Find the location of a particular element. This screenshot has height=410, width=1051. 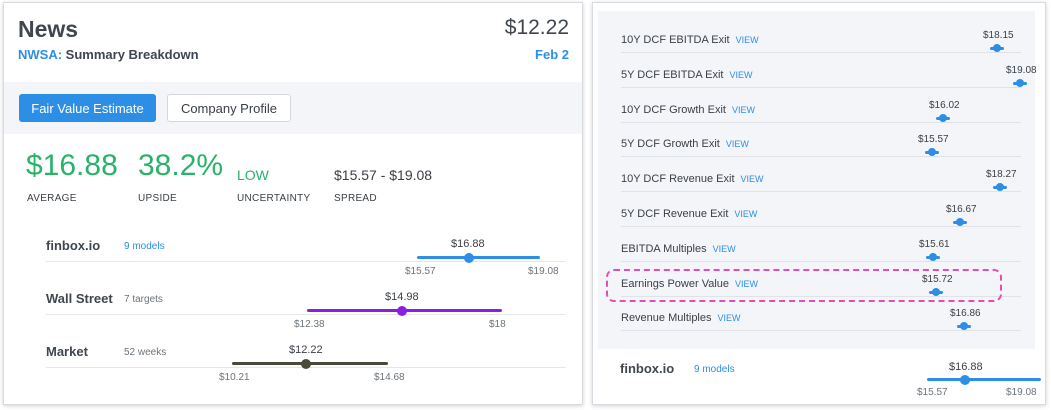

model-row-label: 10Y DCF Growth Exit VIEW is located at coordinates (688, 110).